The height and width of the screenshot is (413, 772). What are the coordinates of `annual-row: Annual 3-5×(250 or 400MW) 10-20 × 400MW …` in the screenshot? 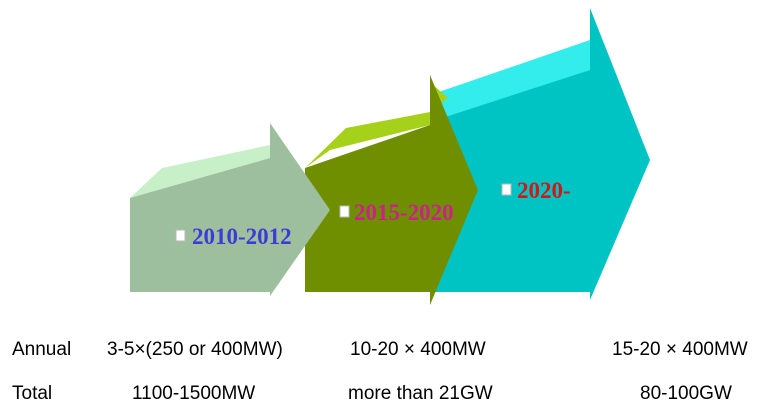 It's located at (380, 349).